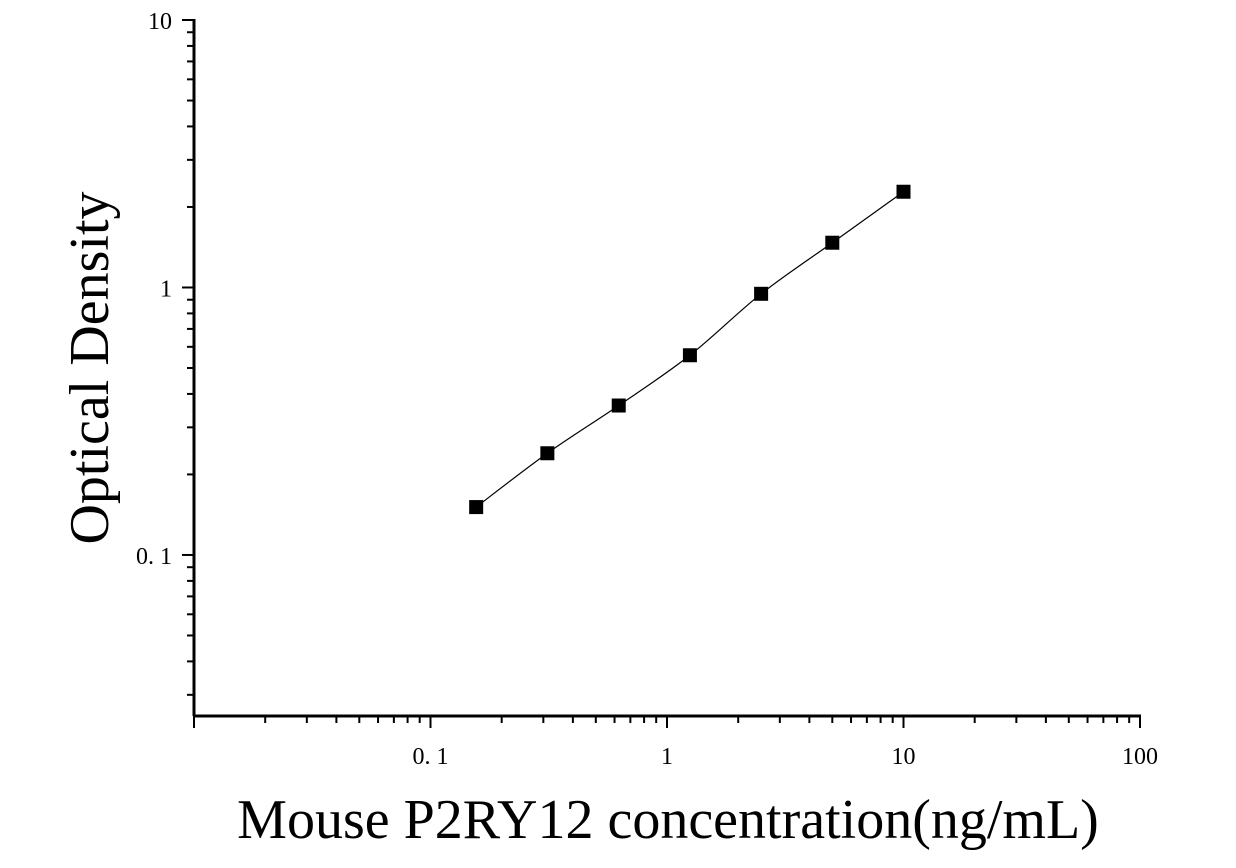 The image size is (1236, 868). I want to click on x-tick-label: 10, so click(904, 757).